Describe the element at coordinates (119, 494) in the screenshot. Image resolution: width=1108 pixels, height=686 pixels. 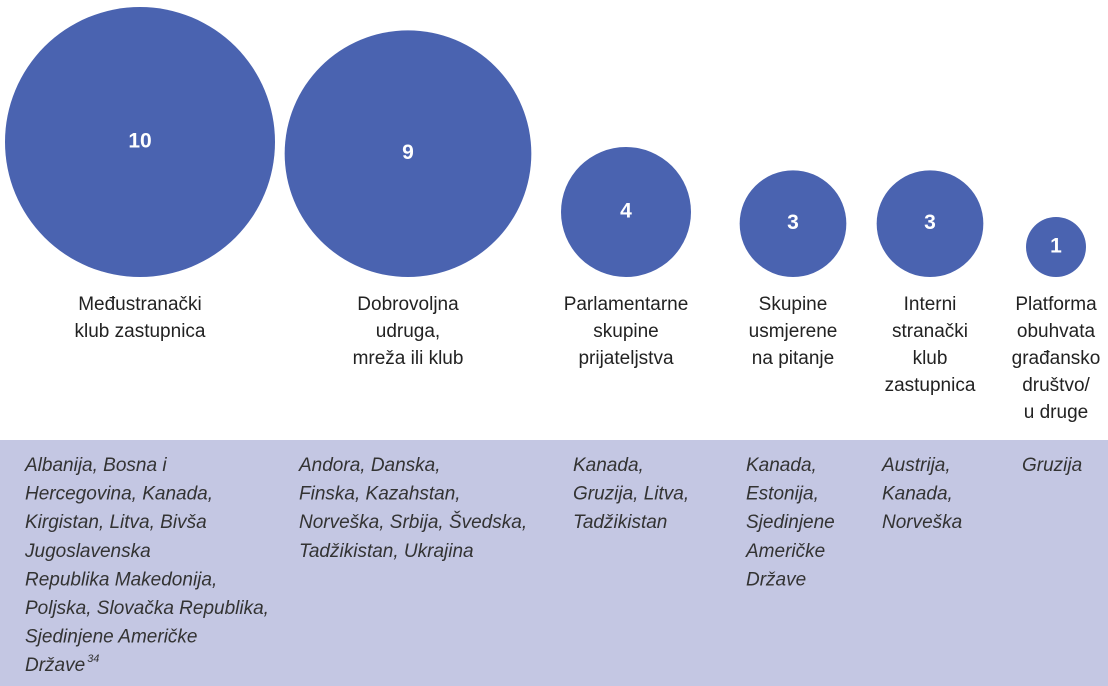
I see `country-list: Hercegovina, Kanada,` at that location.